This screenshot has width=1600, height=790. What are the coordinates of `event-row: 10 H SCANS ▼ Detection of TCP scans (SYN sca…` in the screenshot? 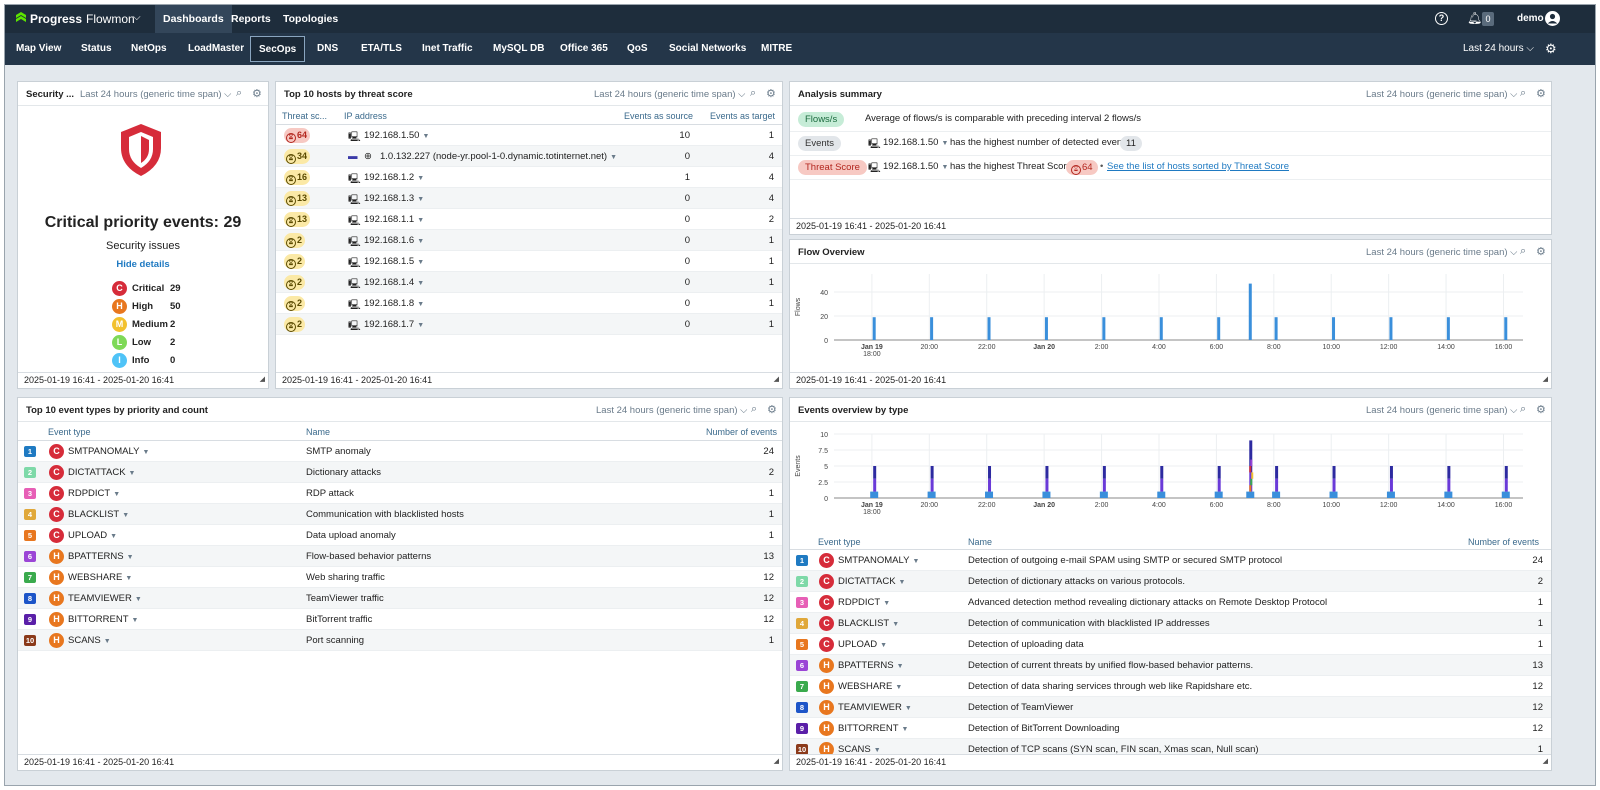 It's located at (1170, 746).